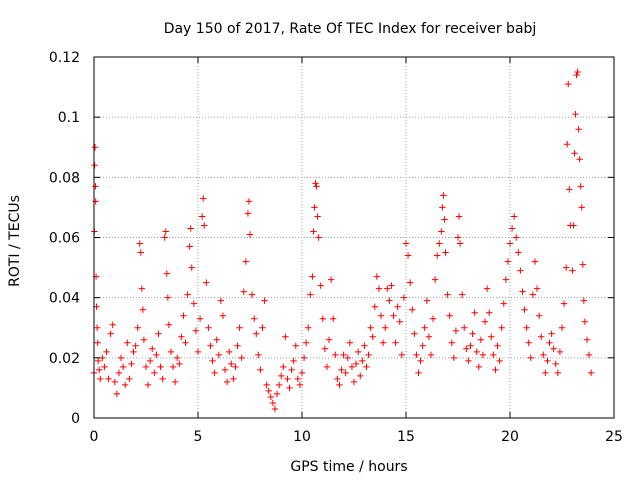 This screenshot has height=480, width=640. What do you see at coordinates (64, 359) in the screenshot?
I see `y-tick-label: 0.02` at bounding box center [64, 359].